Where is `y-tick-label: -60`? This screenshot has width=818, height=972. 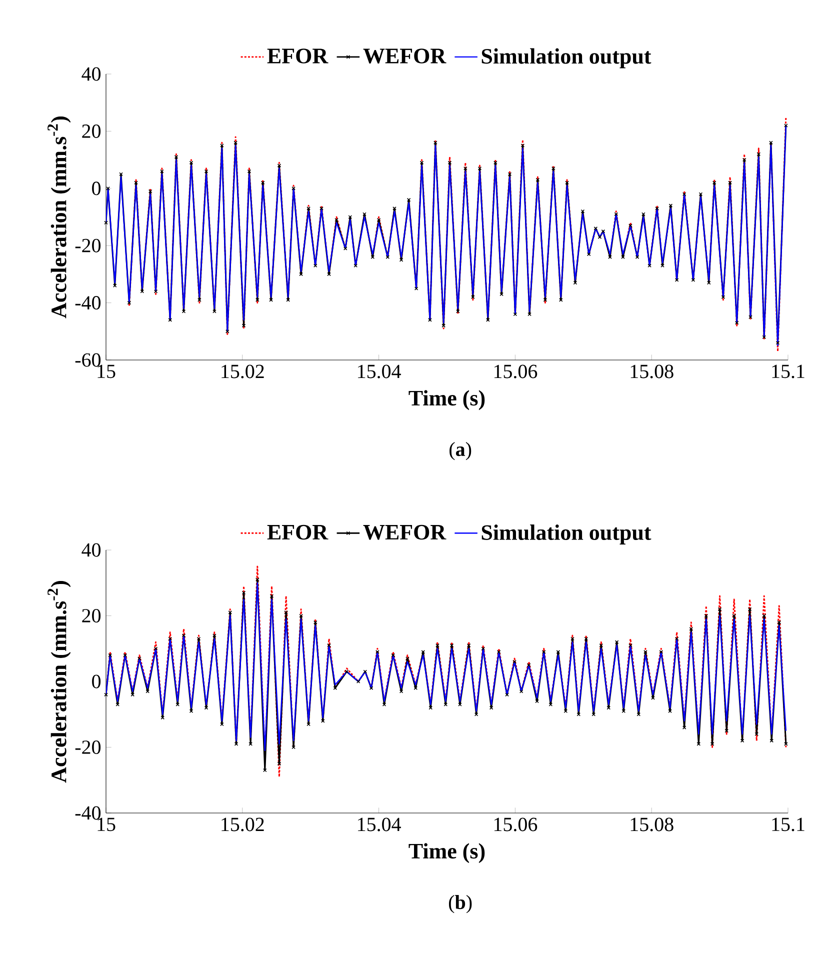 y-tick-label: -60 is located at coordinates (88, 360).